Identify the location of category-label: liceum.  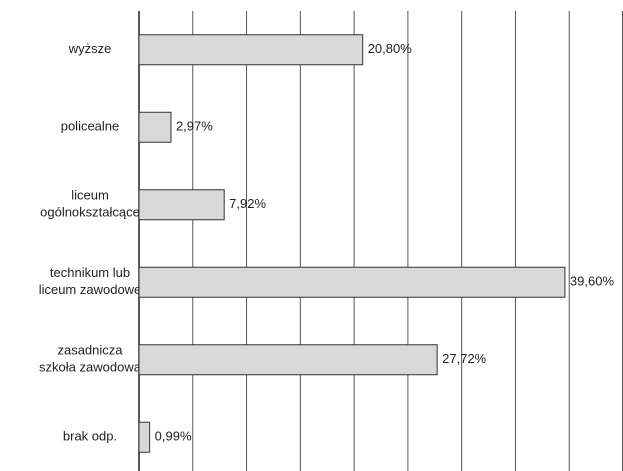
(90, 195).